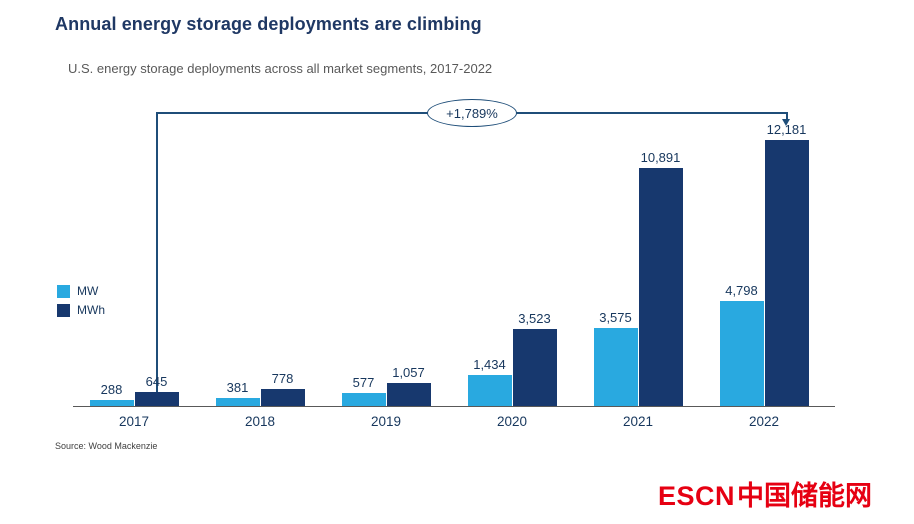 The width and height of the screenshot is (914, 524). Describe the element at coordinates (237, 402) in the screenshot. I see `bar-rect-mw-2018` at that location.